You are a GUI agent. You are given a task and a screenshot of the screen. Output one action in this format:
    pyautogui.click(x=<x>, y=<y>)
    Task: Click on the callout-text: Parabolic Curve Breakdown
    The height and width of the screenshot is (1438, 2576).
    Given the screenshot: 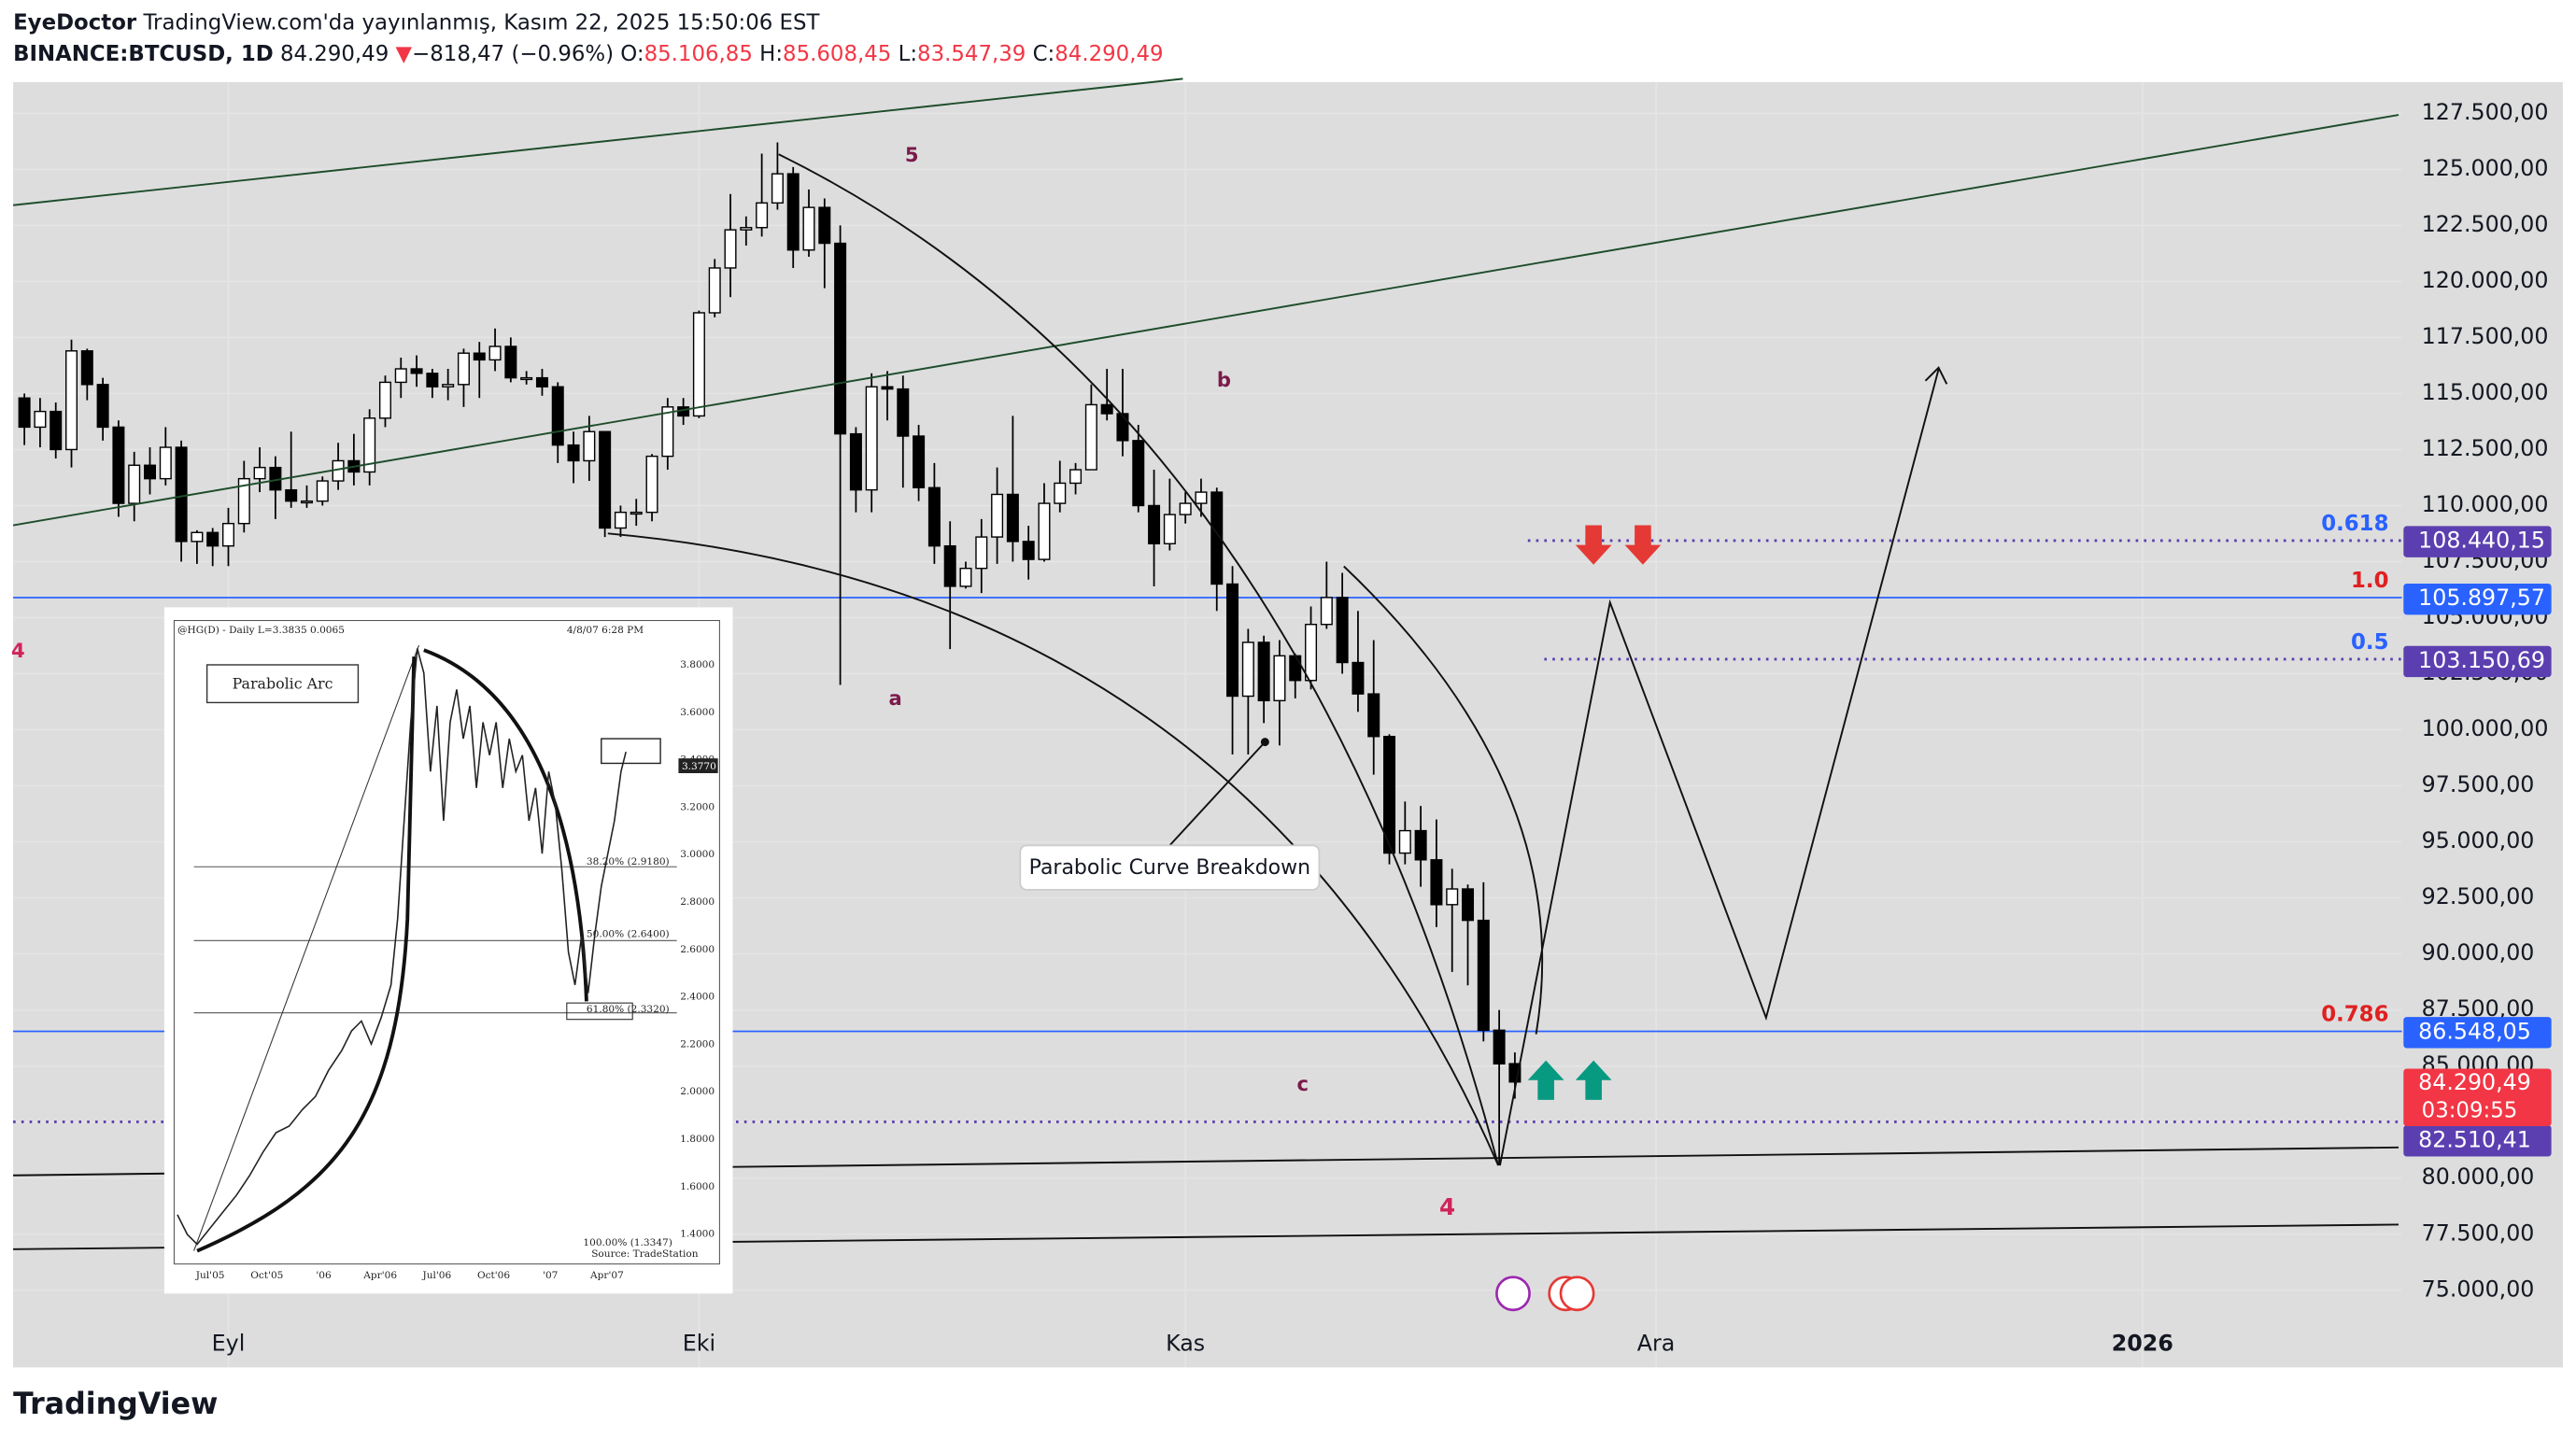 What is the action you would take?
    pyautogui.click(x=1169, y=868)
    